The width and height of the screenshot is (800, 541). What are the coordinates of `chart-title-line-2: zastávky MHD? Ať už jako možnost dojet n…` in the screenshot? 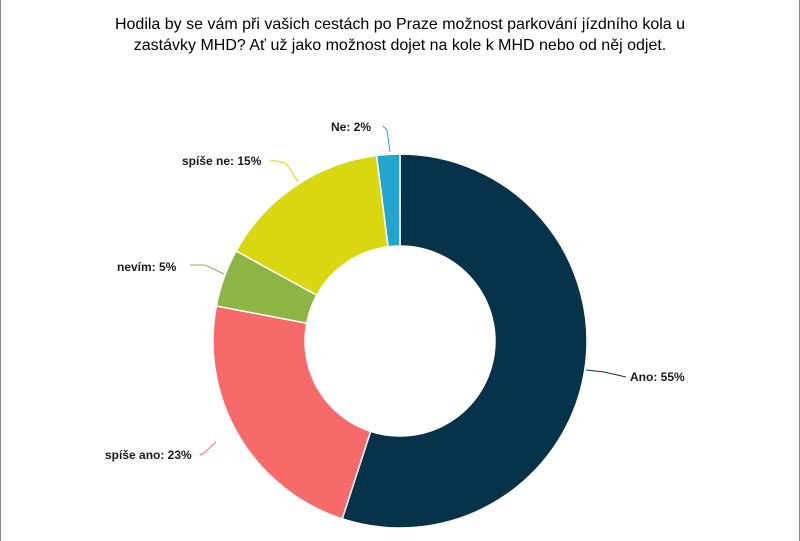 It's located at (400, 45).